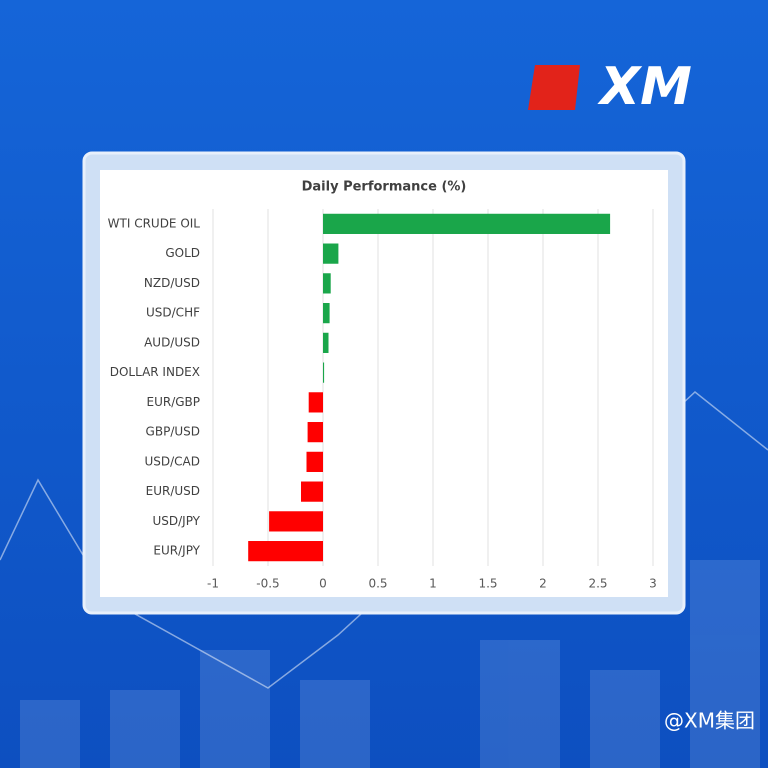 Image resolution: width=768 pixels, height=768 pixels. I want to click on logo: XM, so click(610, 87).